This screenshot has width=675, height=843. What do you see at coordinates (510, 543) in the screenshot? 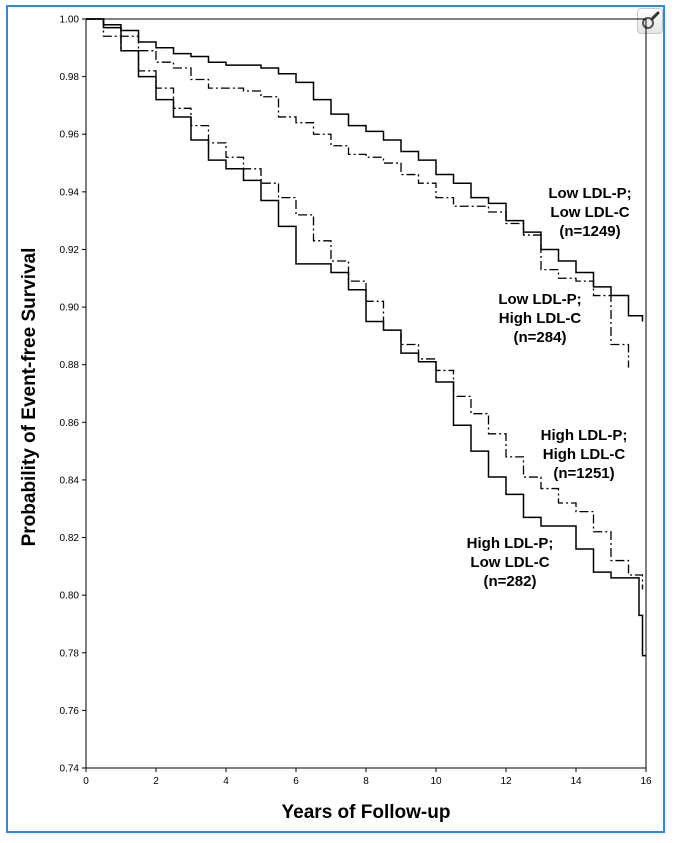
I see `series-label-4: High LDL-P;` at bounding box center [510, 543].